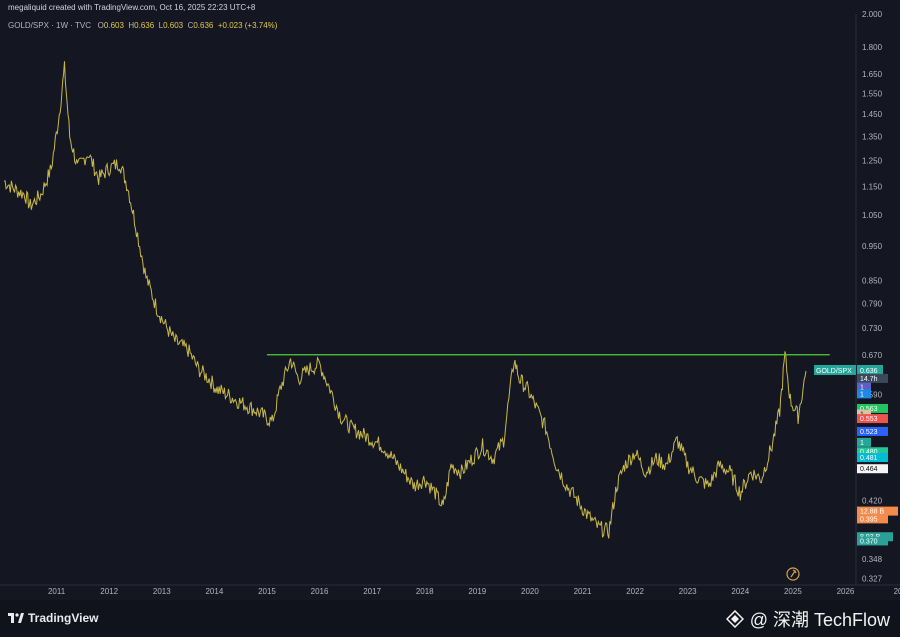 Image resolution: width=900 pixels, height=637 pixels. I want to click on replay-icon, so click(793, 574).